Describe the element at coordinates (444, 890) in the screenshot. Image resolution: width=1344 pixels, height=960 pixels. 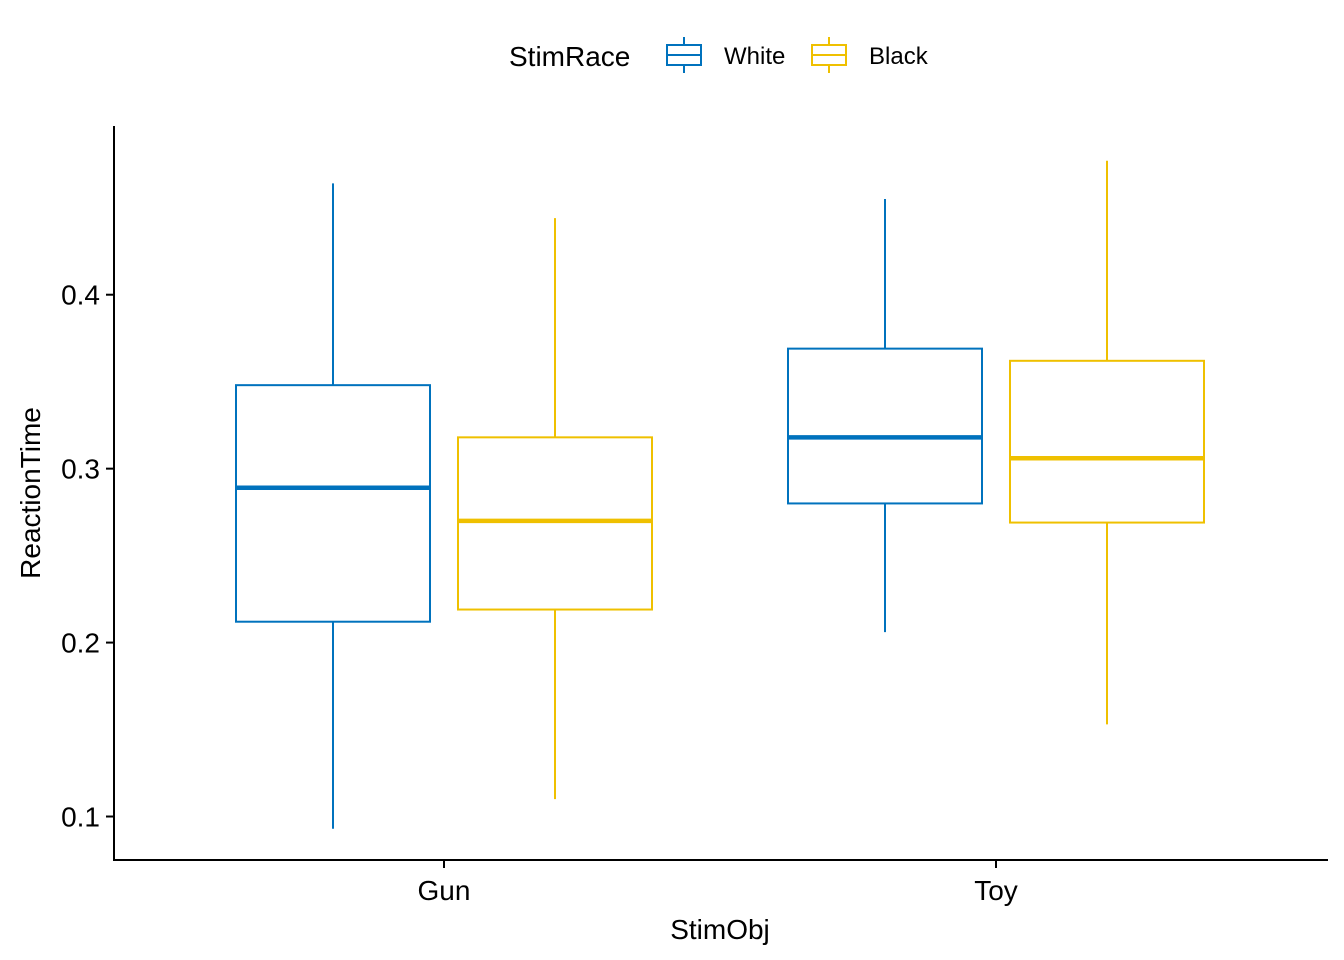
I see `x-tick-label-gun: Gun` at that location.